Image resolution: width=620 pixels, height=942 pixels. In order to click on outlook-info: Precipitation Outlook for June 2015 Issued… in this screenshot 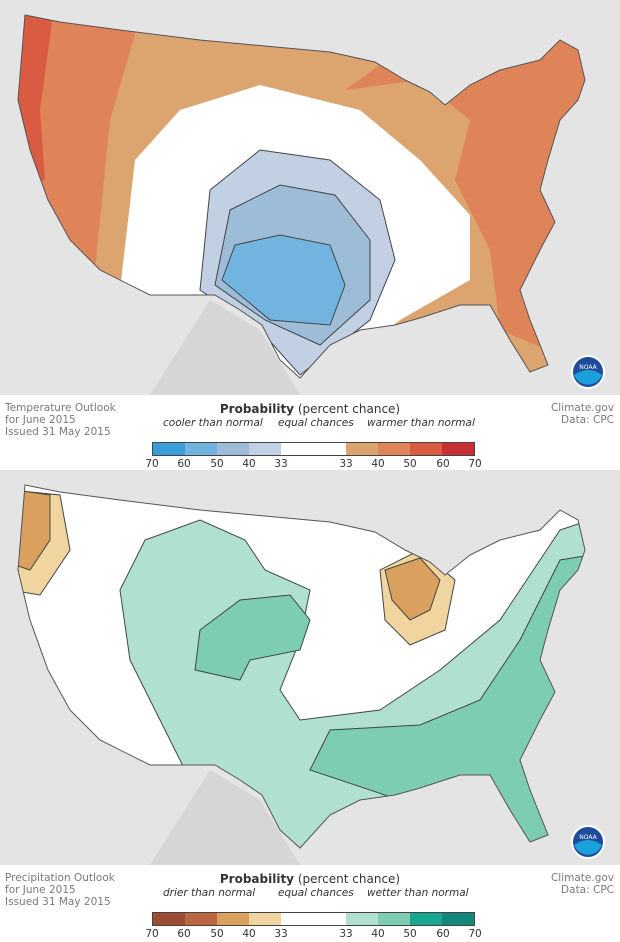, I will do `click(60, 890)`.